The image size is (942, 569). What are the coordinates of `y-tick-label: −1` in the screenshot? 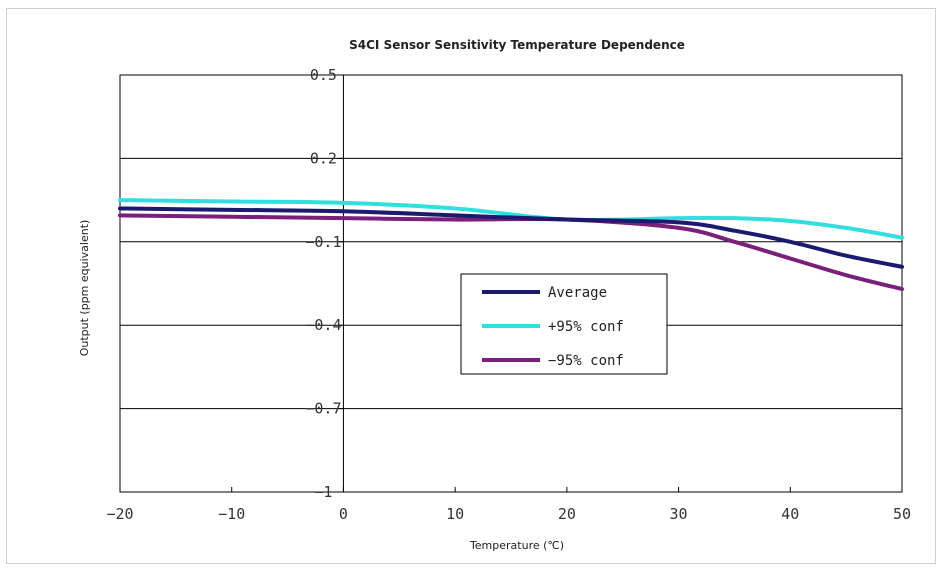 It's located at (323, 492).